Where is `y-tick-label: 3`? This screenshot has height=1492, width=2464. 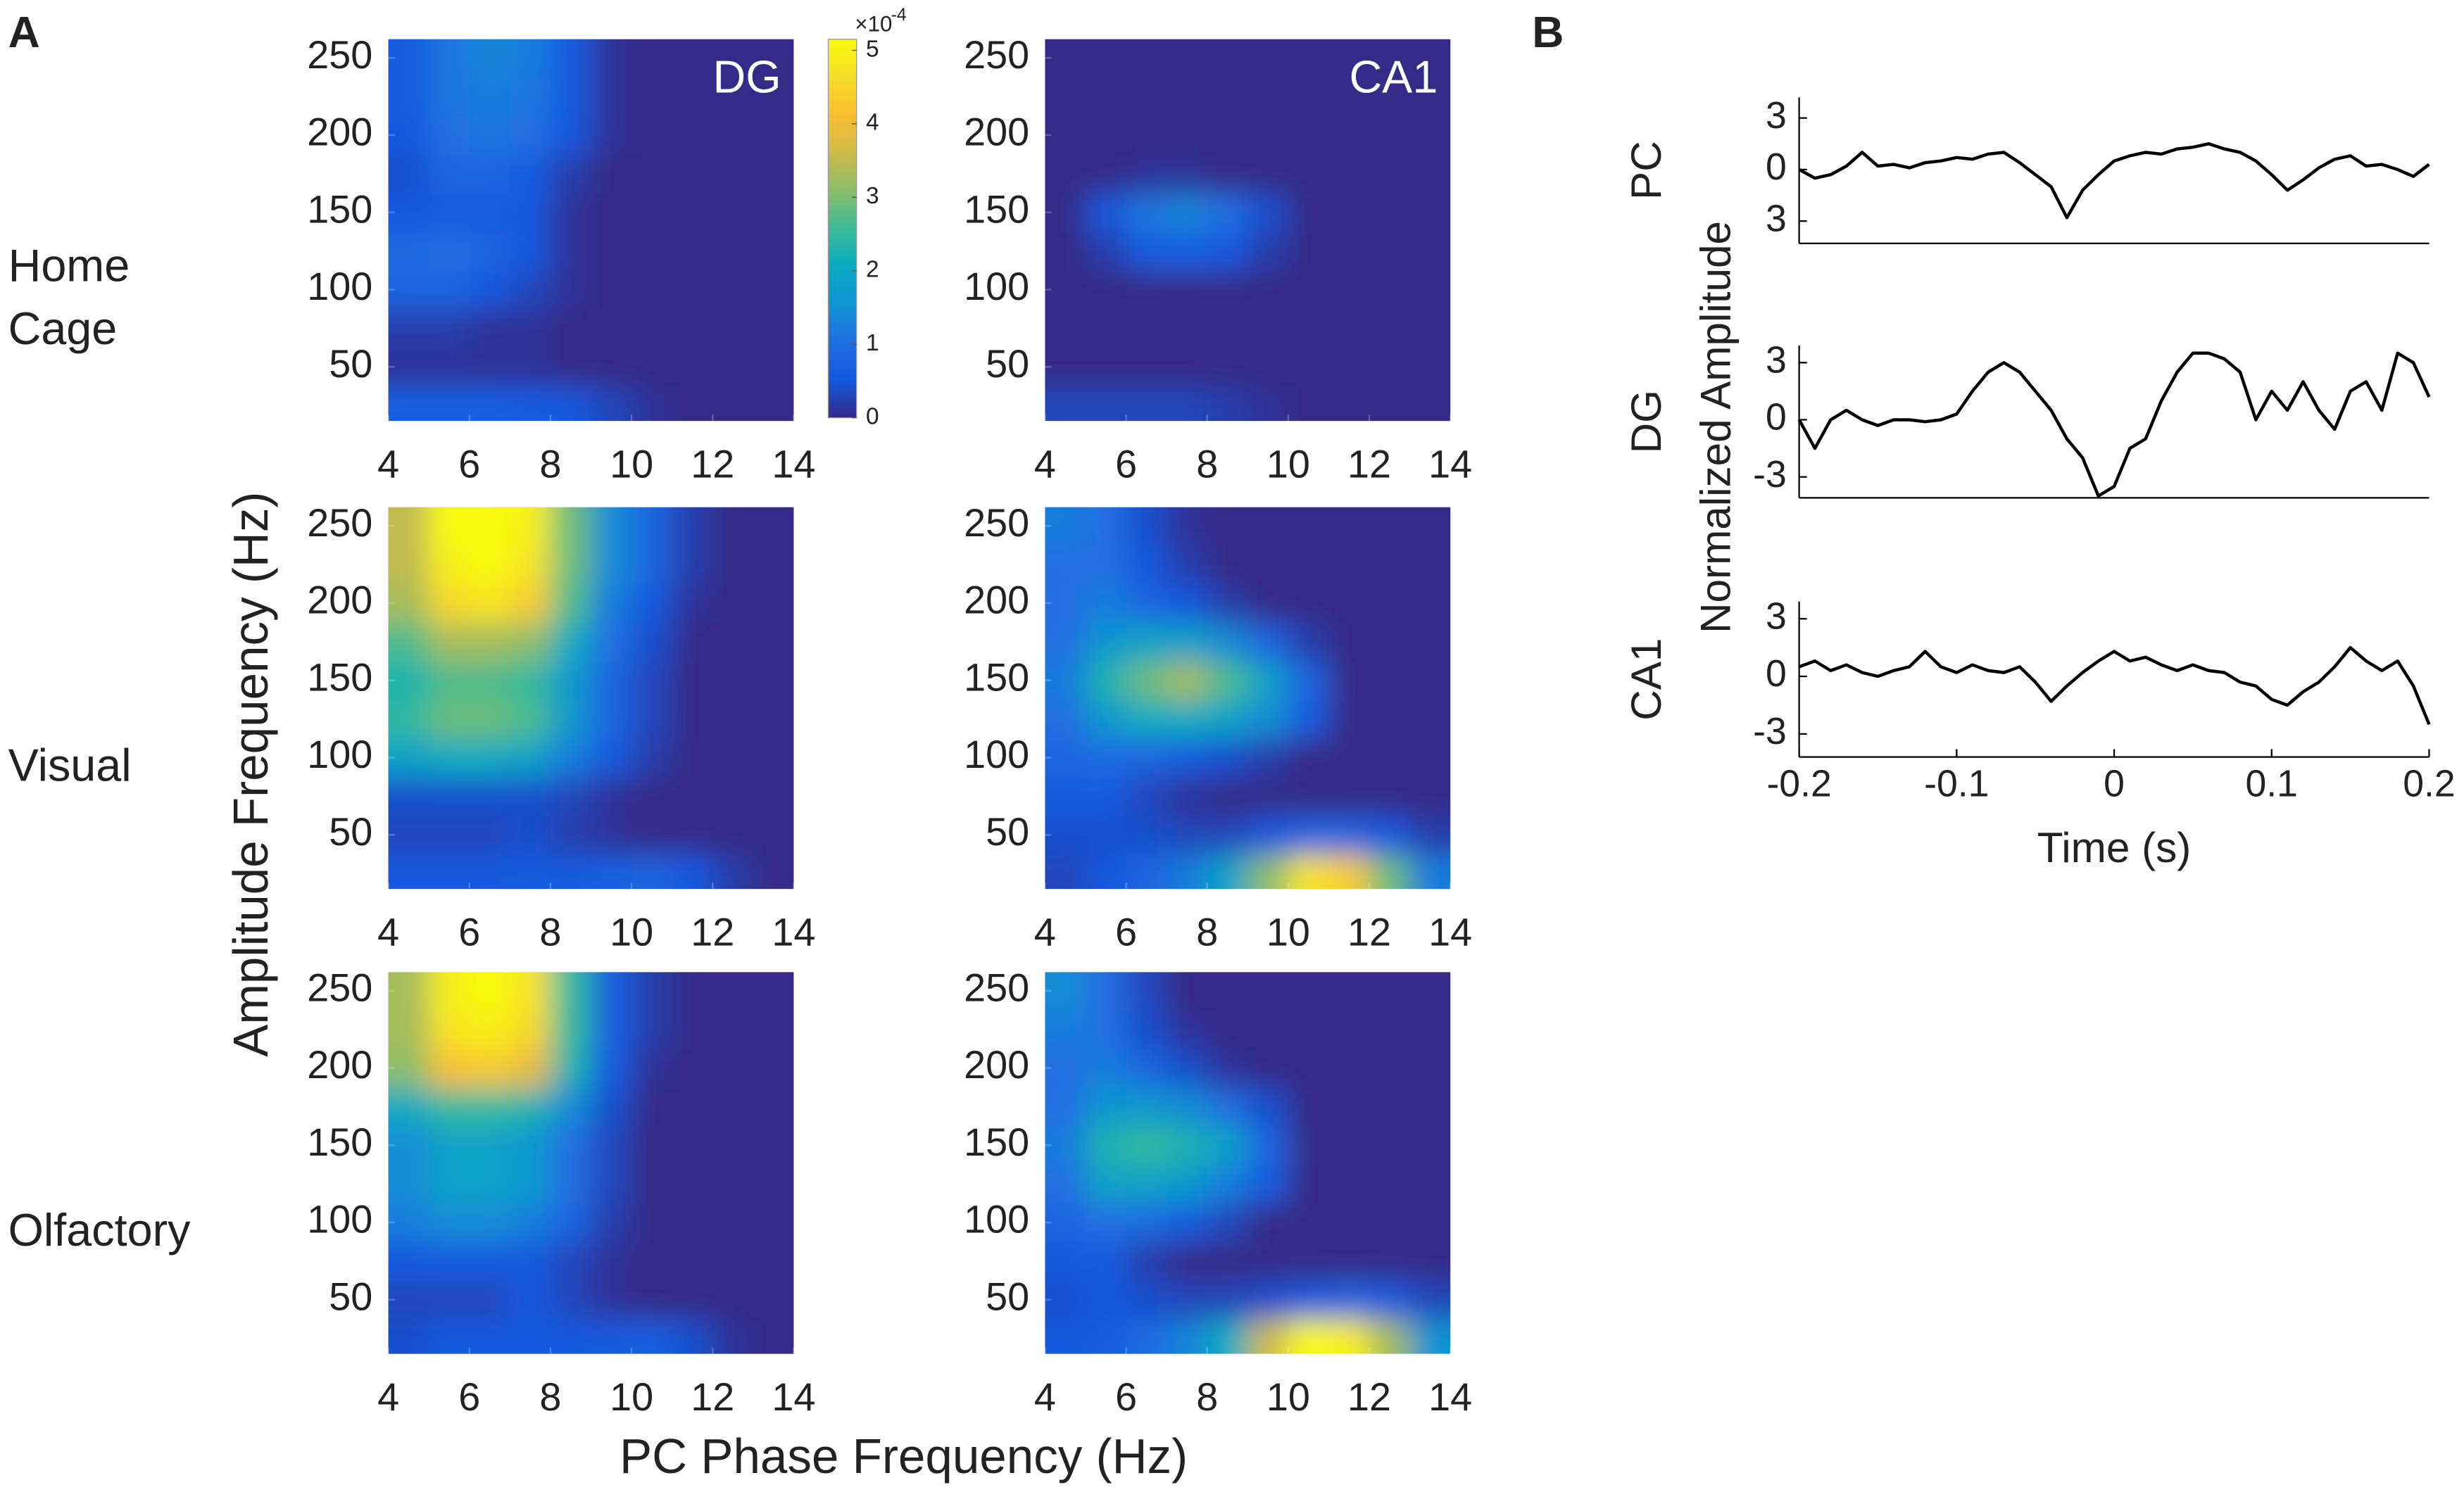
y-tick-label: 3 is located at coordinates (1776, 116).